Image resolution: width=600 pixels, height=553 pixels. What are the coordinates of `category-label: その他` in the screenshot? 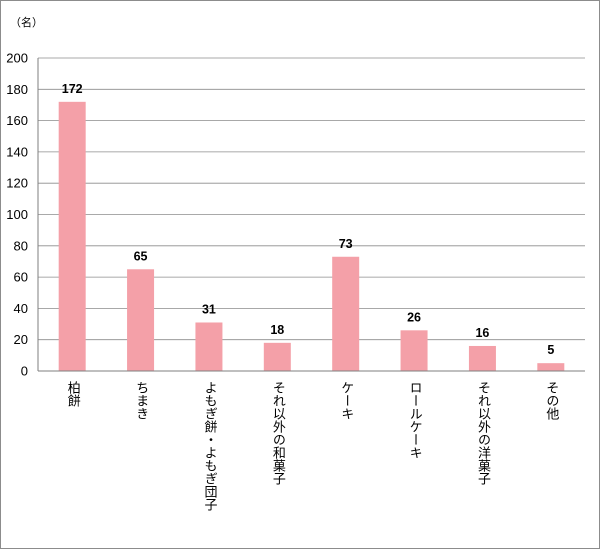 It's located at (551, 401).